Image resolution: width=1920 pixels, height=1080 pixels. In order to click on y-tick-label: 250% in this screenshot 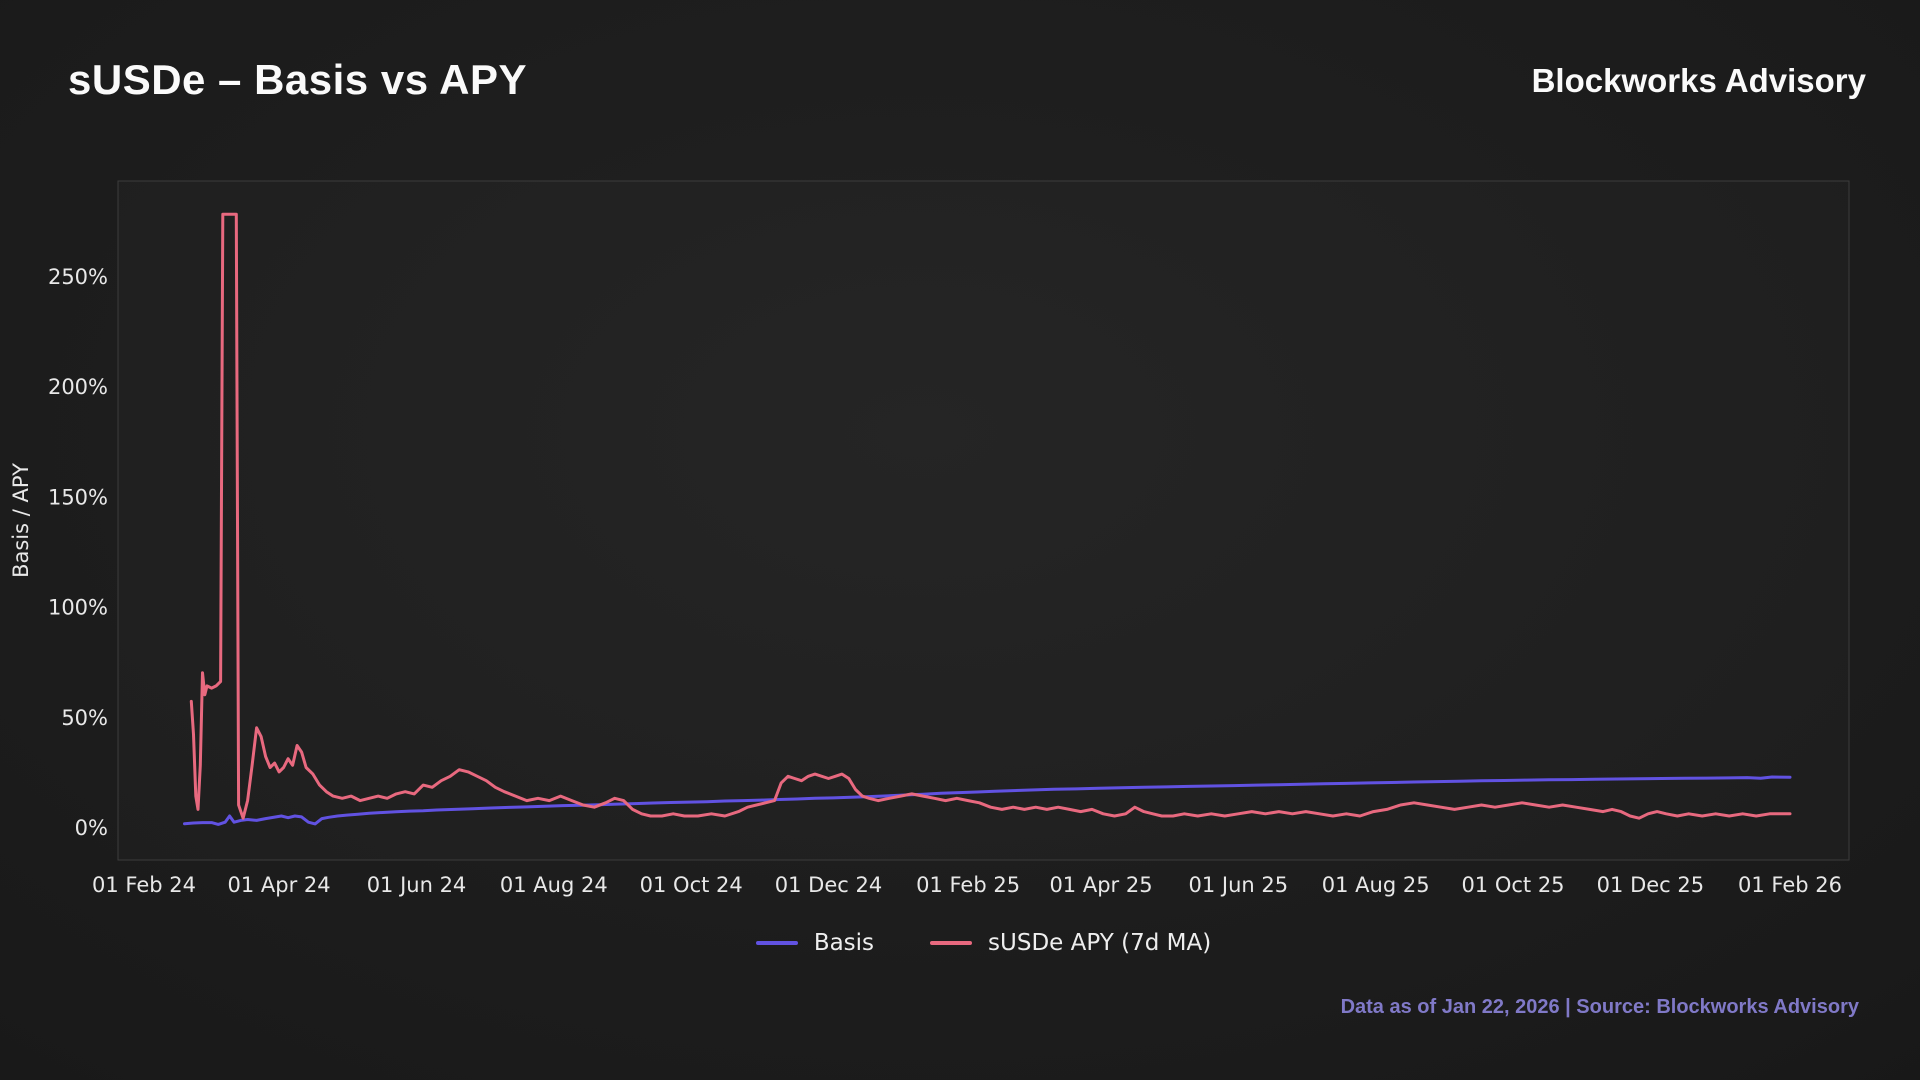, I will do `click(78, 277)`.